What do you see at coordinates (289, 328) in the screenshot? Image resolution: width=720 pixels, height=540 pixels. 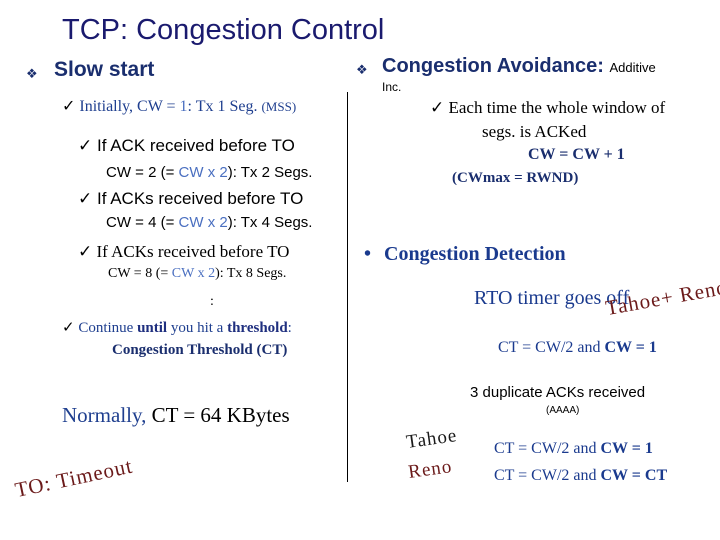 I see `continue-post: :` at bounding box center [289, 328].